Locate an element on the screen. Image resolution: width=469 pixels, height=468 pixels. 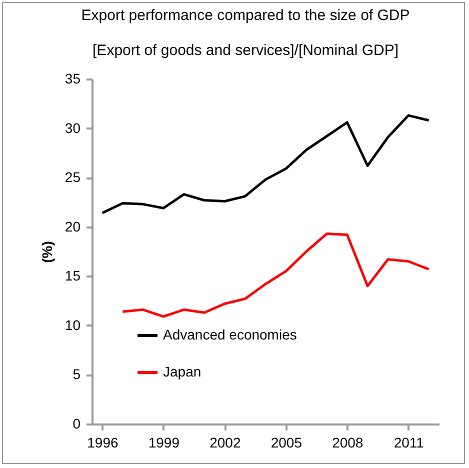
y-tick-label: 20 is located at coordinates (72, 226).